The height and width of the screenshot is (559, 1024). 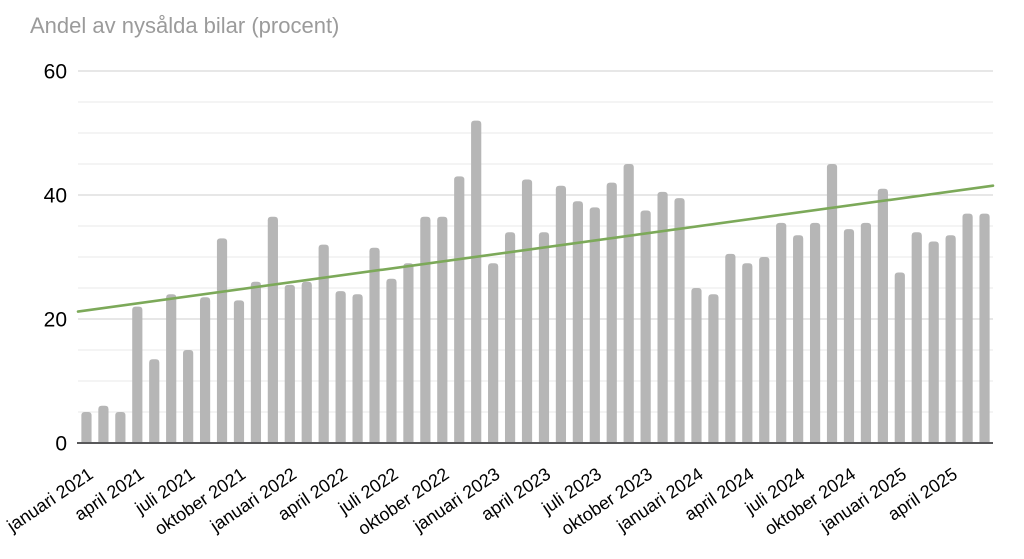 What do you see at coordinates (55, 196) in the screenshot?
I see `y-tick-label: 40` at bounding box center [55, 196].